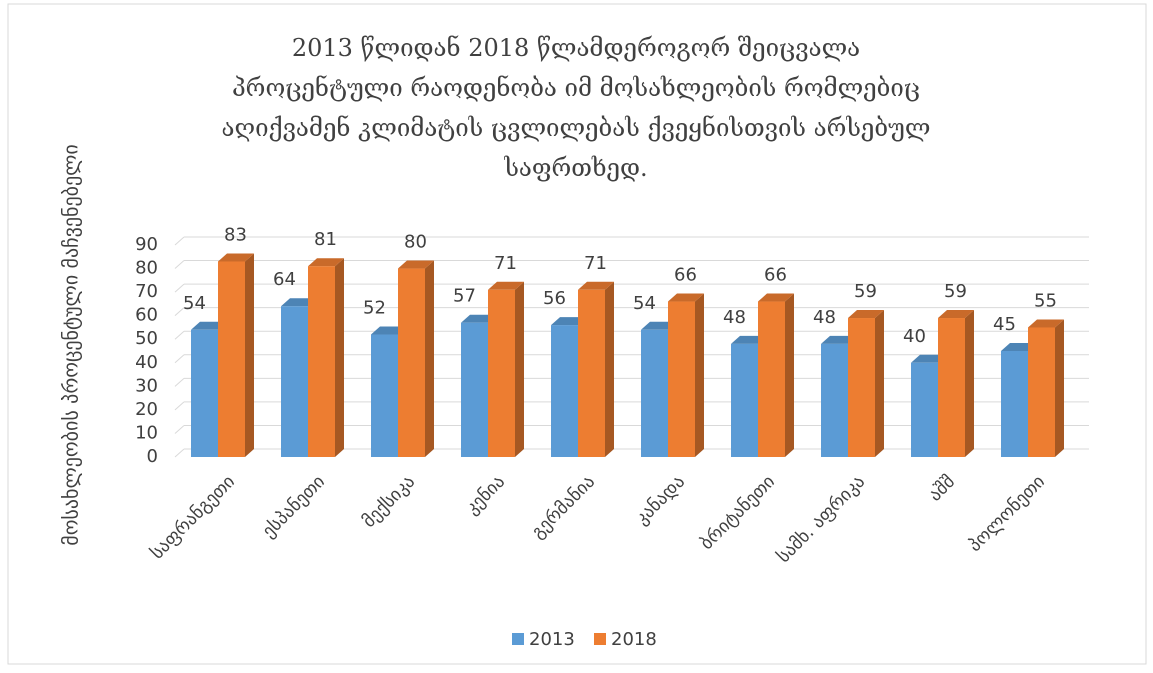 The height and width of the screenshot is (673, 1153). What do you see at coordinates (554, 298) in the screenshot?
I see `data-label: 56` at bounding box center [554, 298].